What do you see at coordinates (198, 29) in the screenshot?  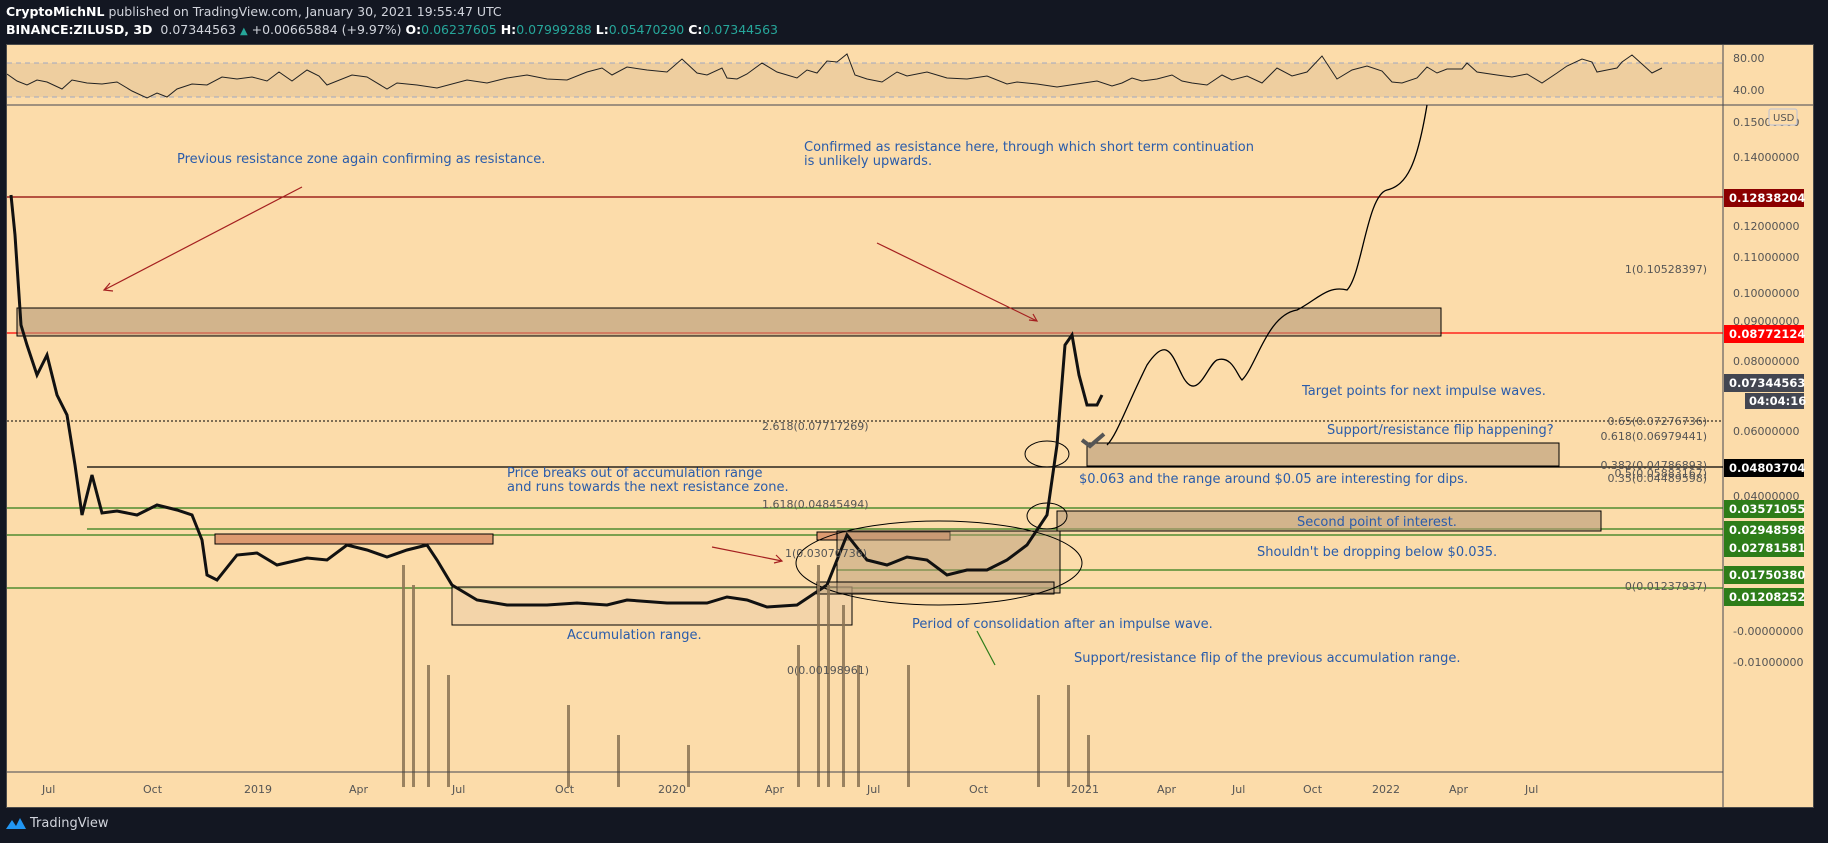 I see `last-price: 0.07344563` at bounding box center [198, 29].